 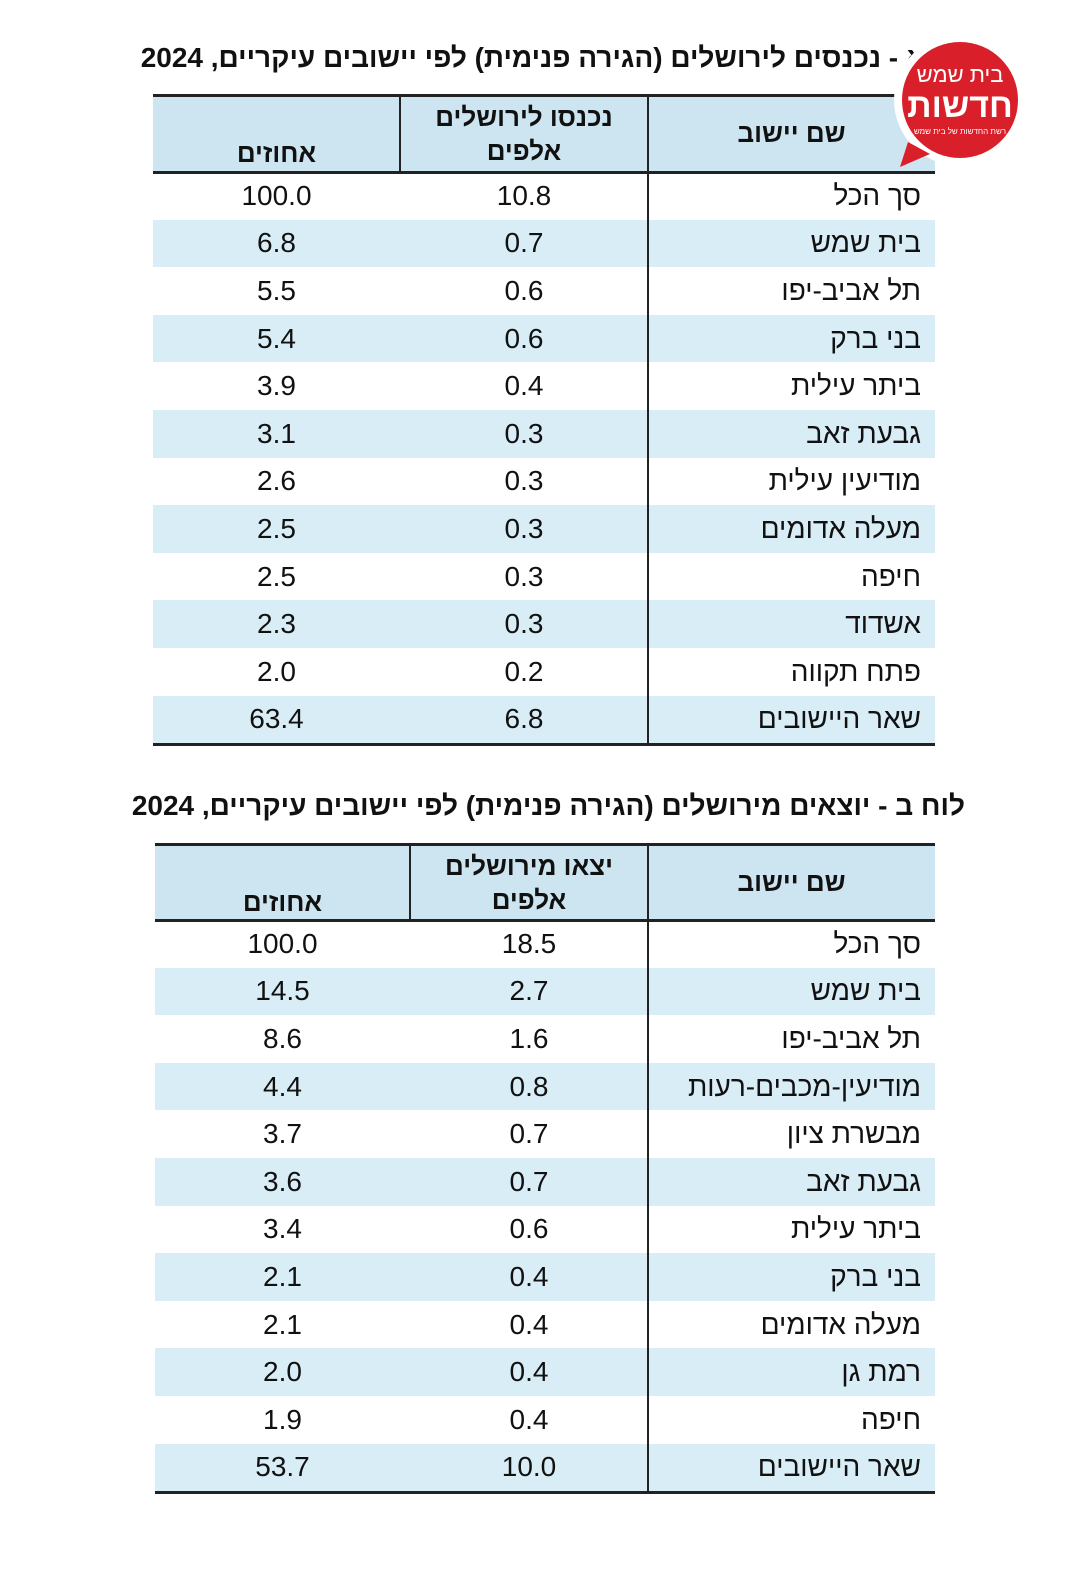 What do you see at coordinates (282, 1467) in the screenshot?
I see `percent: 53.7` at bounding box center [282, 1467].